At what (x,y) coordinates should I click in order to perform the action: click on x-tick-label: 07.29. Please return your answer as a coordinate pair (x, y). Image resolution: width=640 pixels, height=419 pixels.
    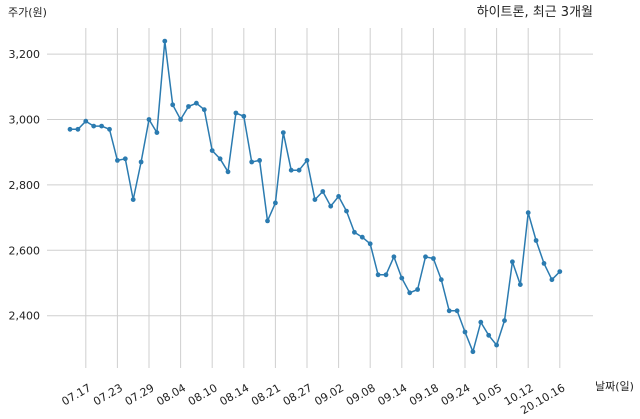
    Looking at the image, I should click on (140, 394).